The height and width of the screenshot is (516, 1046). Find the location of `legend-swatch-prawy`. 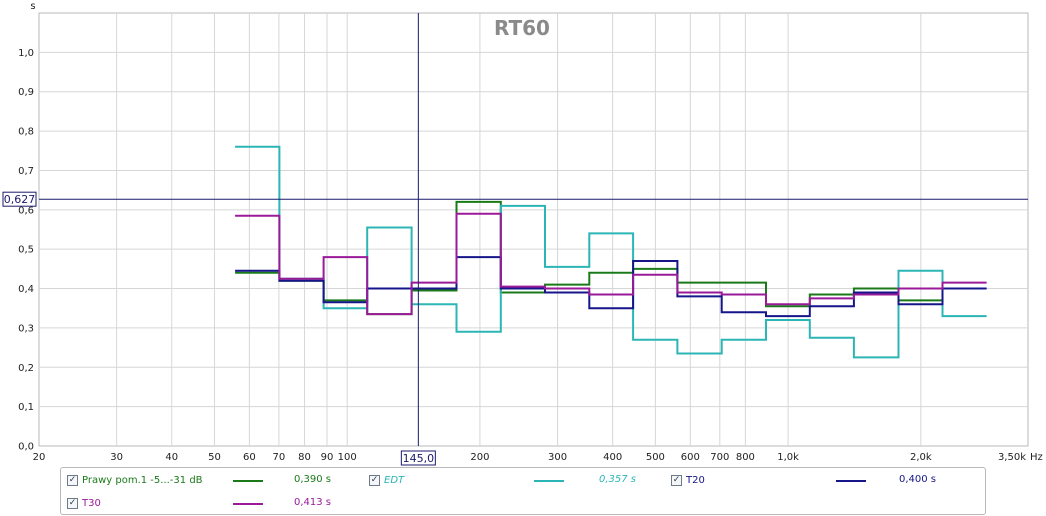

legend-swatch-prawy is located at coordinates (248, 481).